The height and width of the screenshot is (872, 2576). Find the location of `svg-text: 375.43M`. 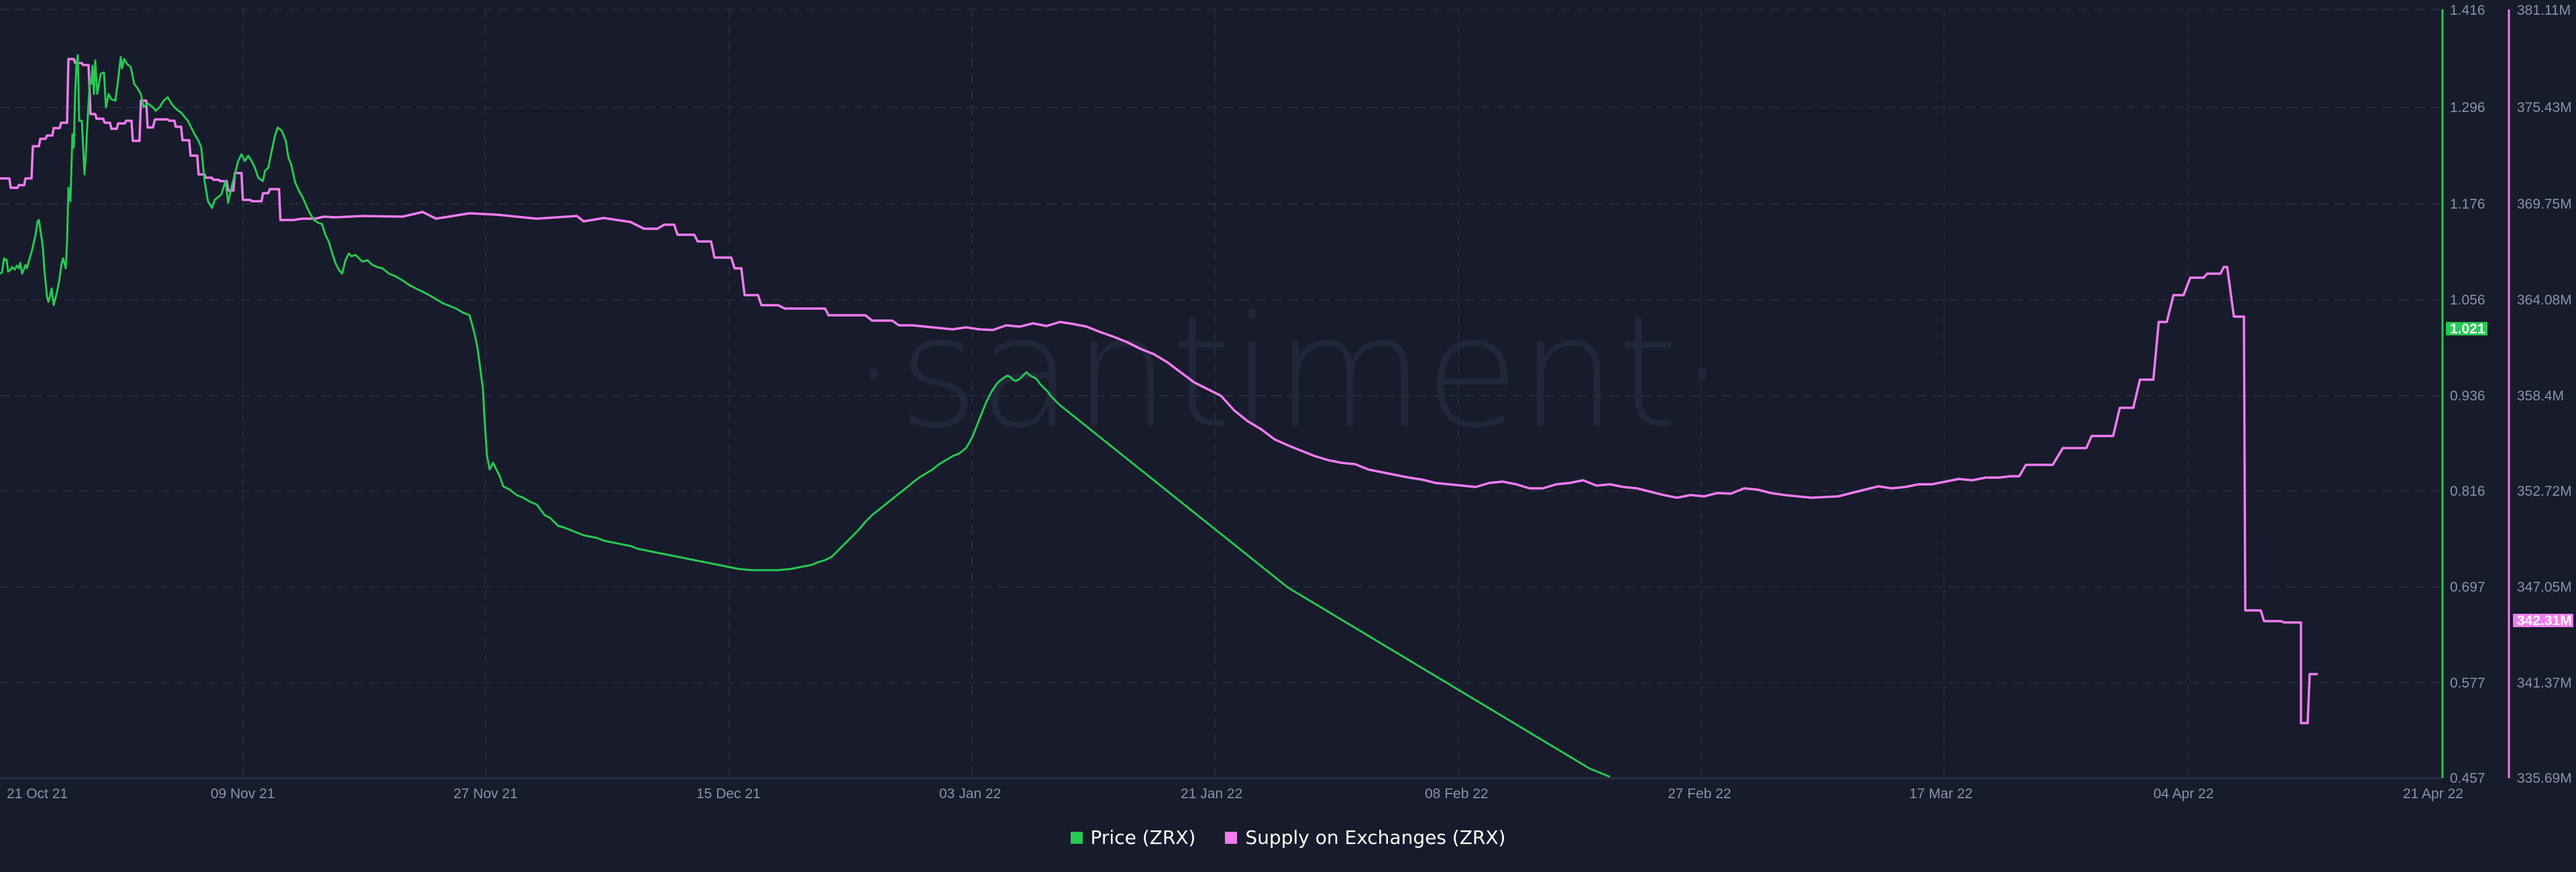

svg-text: 375.43M is located at coordinates (2544, 107).